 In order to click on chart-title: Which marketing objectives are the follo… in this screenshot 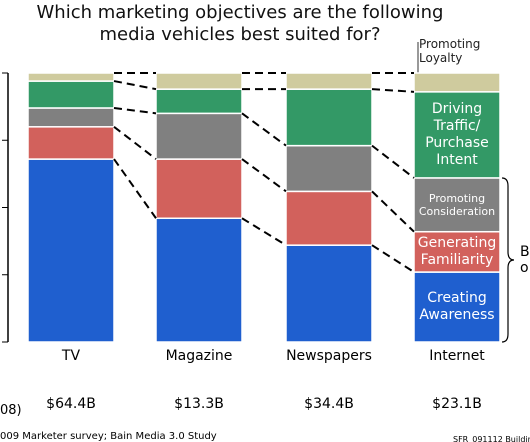, I will do `click(240, 23)`.